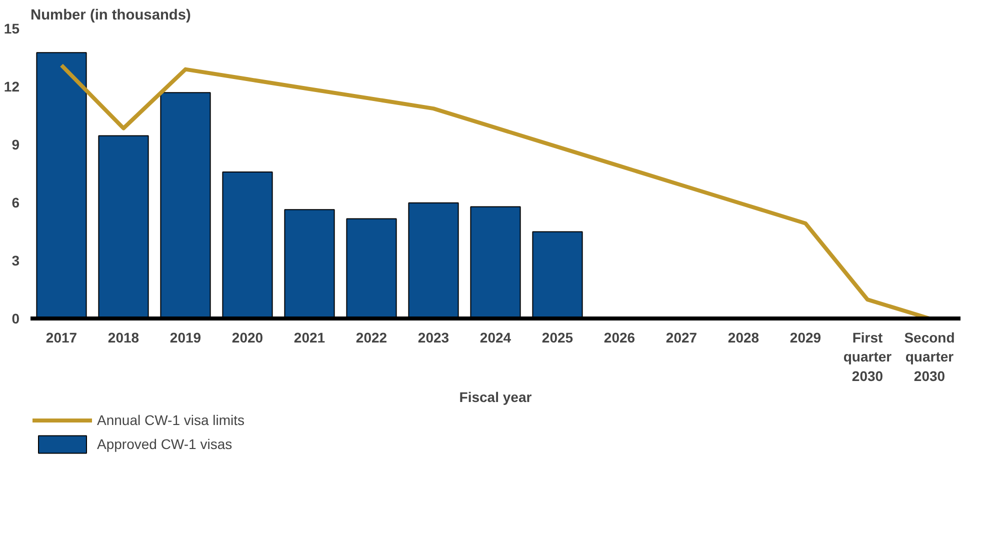 The width and height of the screenshot is (982, 556). I want to click on x-tick-label: 2020, so click(248, 338).